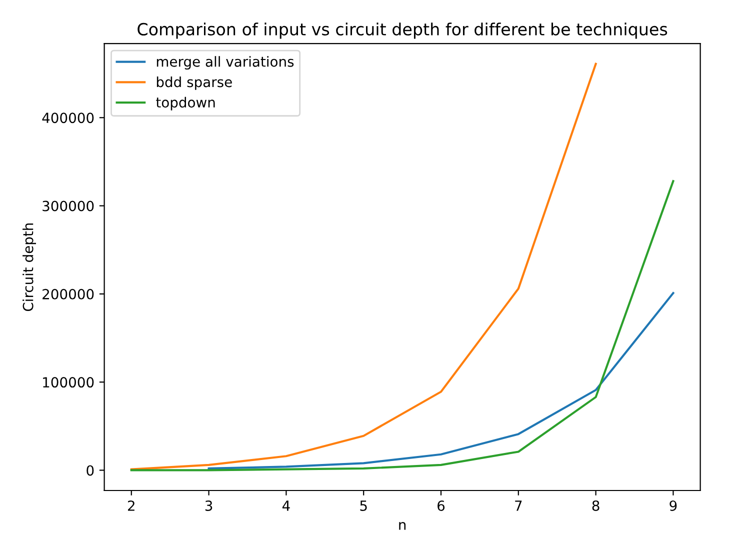  I want to click on y-tick-label: 300000, so click(68, 206).